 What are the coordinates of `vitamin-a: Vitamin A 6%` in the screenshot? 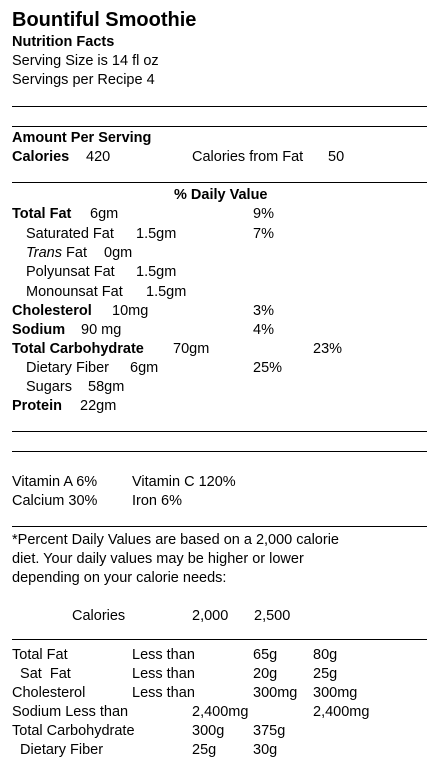 It's located at (55, 482).